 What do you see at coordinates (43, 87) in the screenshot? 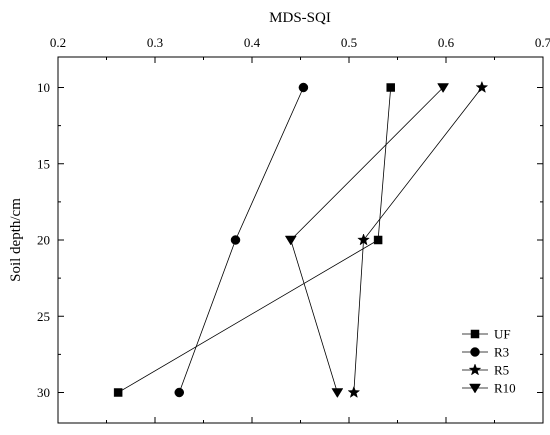
I see `y-tick-label: 10` at bounding box center [43, 87].